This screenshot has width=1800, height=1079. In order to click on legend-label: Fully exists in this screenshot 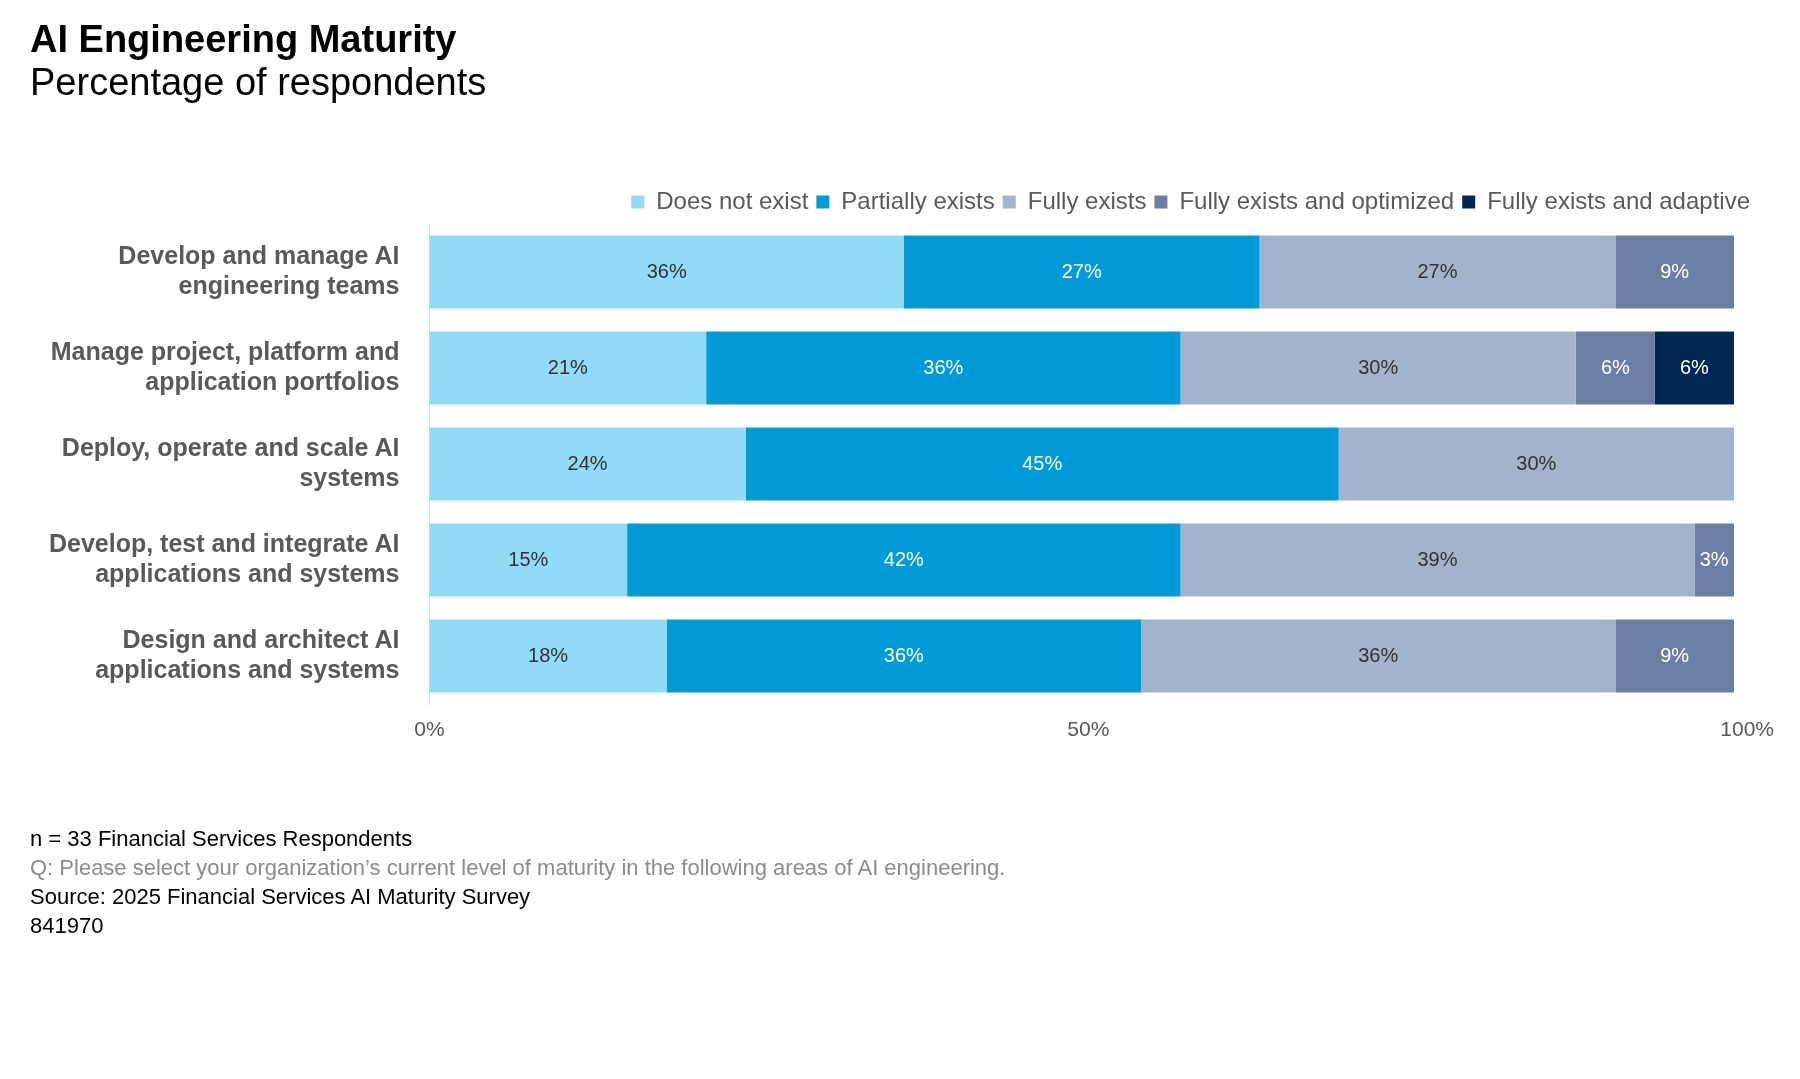, I will do `click(1087, 200)`.